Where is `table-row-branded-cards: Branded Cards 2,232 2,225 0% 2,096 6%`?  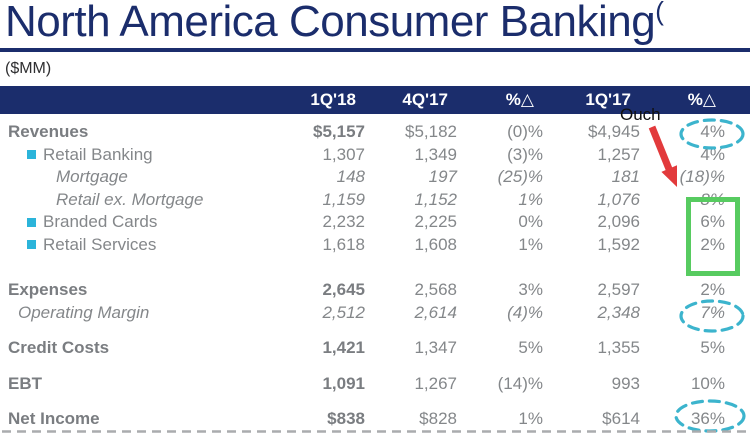 table-row-branded-cards: Branded Cards 2,232 2,225 0% 2,096 6% is located at coordinates (365, 222).